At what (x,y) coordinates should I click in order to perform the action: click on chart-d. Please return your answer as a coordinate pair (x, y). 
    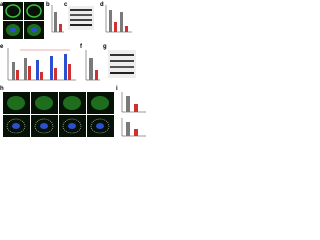
    Looking at the image, I should click on (118, 19).